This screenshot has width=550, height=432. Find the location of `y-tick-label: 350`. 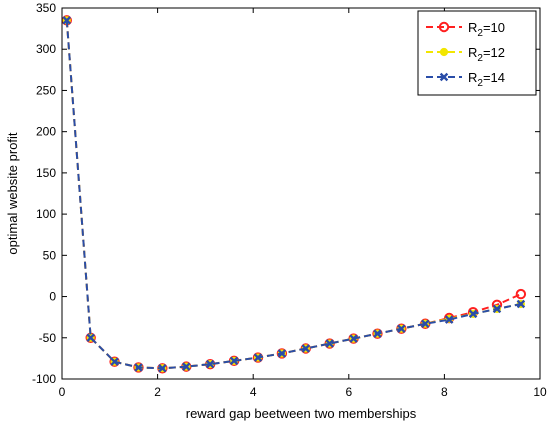

y-tick-label: 350 is located at coordinates (46, 8).